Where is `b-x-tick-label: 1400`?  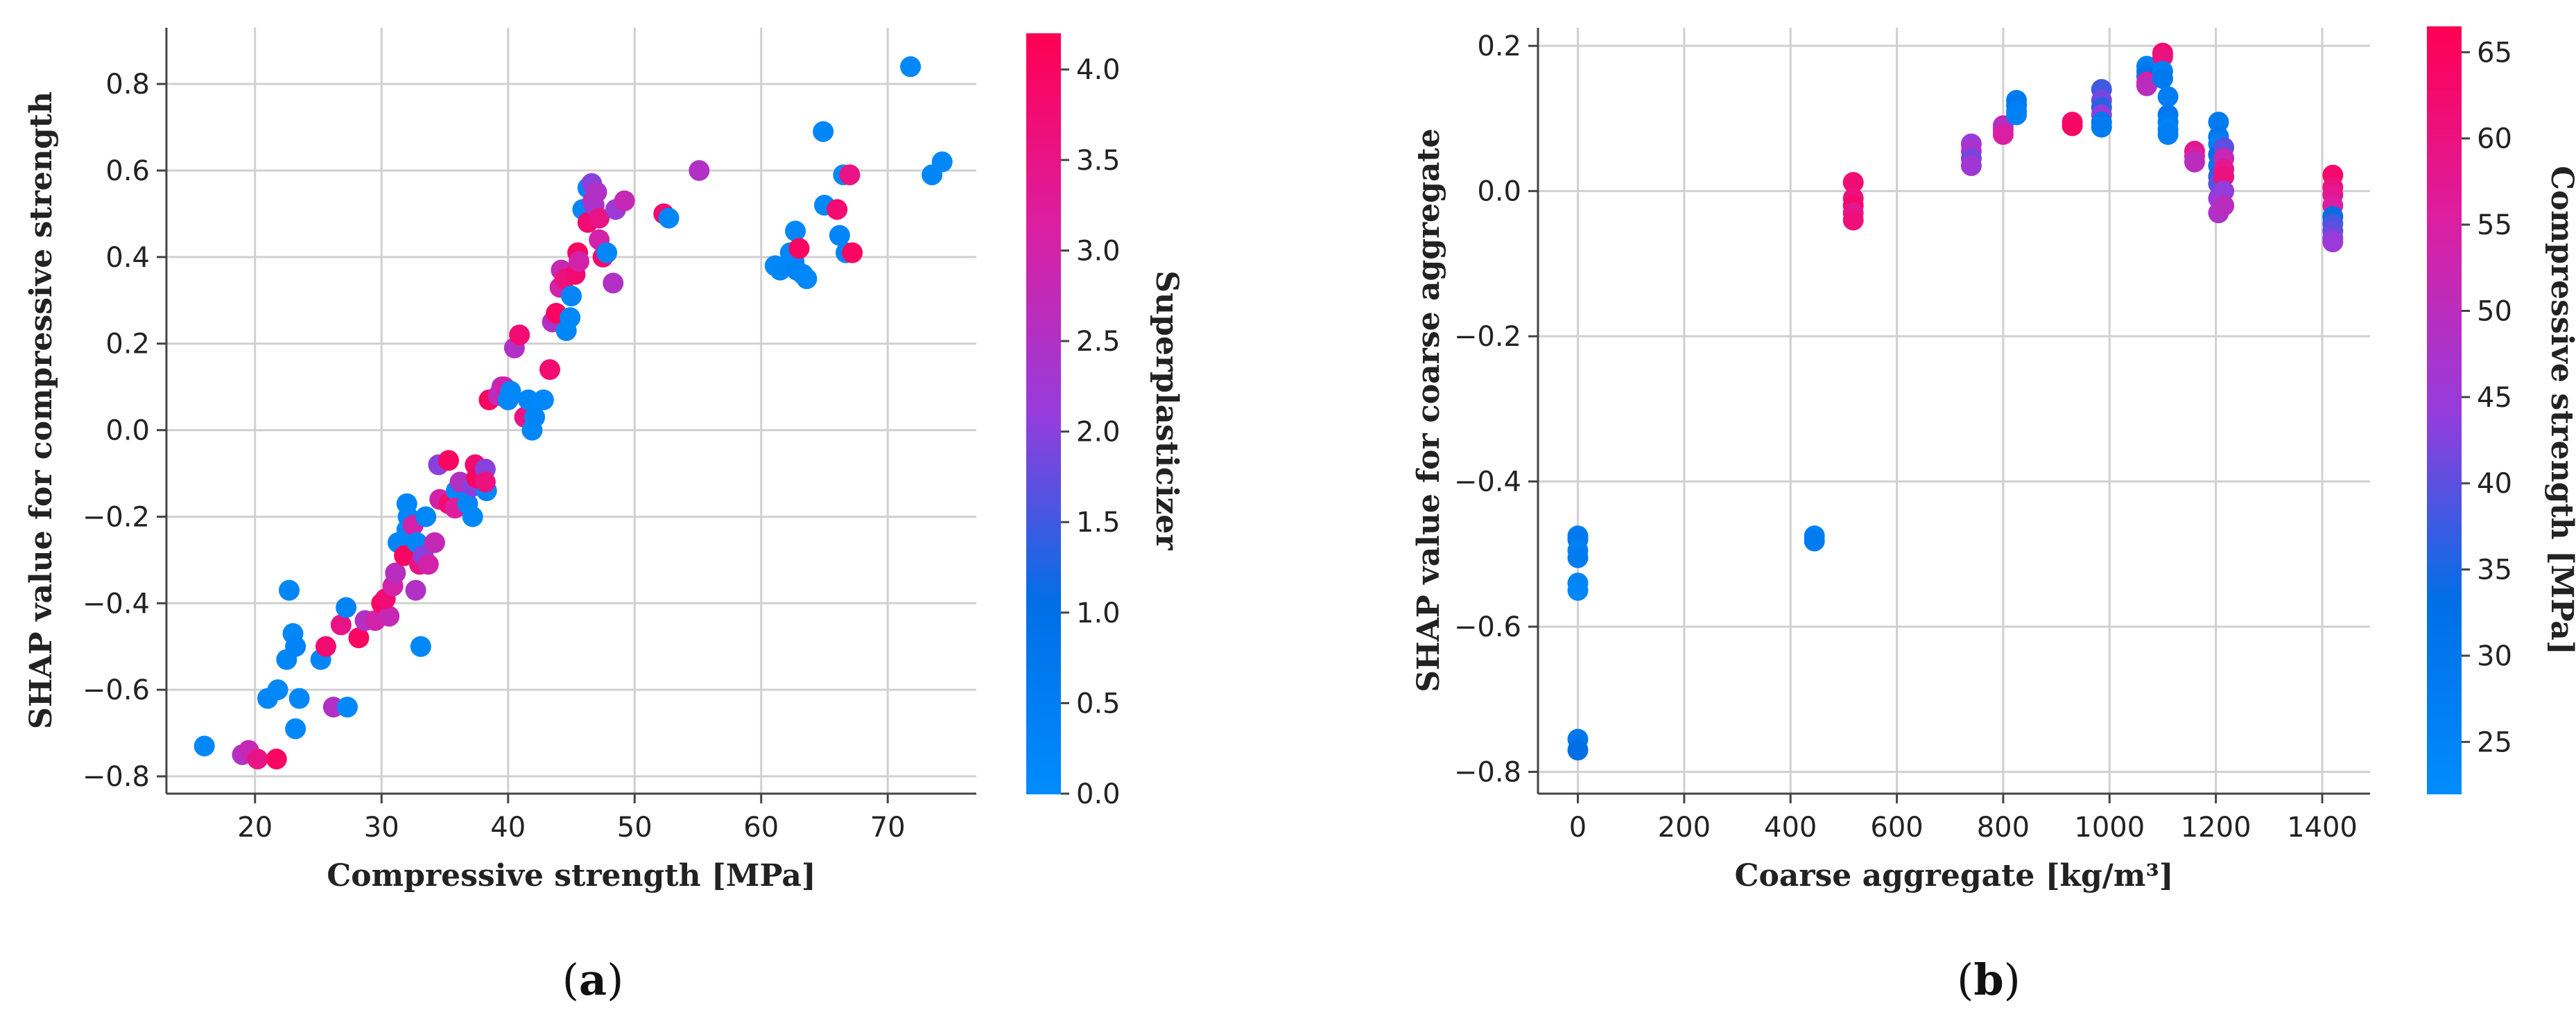
b-x-tick-label: 1400 is located at coordinates (2322, 828).